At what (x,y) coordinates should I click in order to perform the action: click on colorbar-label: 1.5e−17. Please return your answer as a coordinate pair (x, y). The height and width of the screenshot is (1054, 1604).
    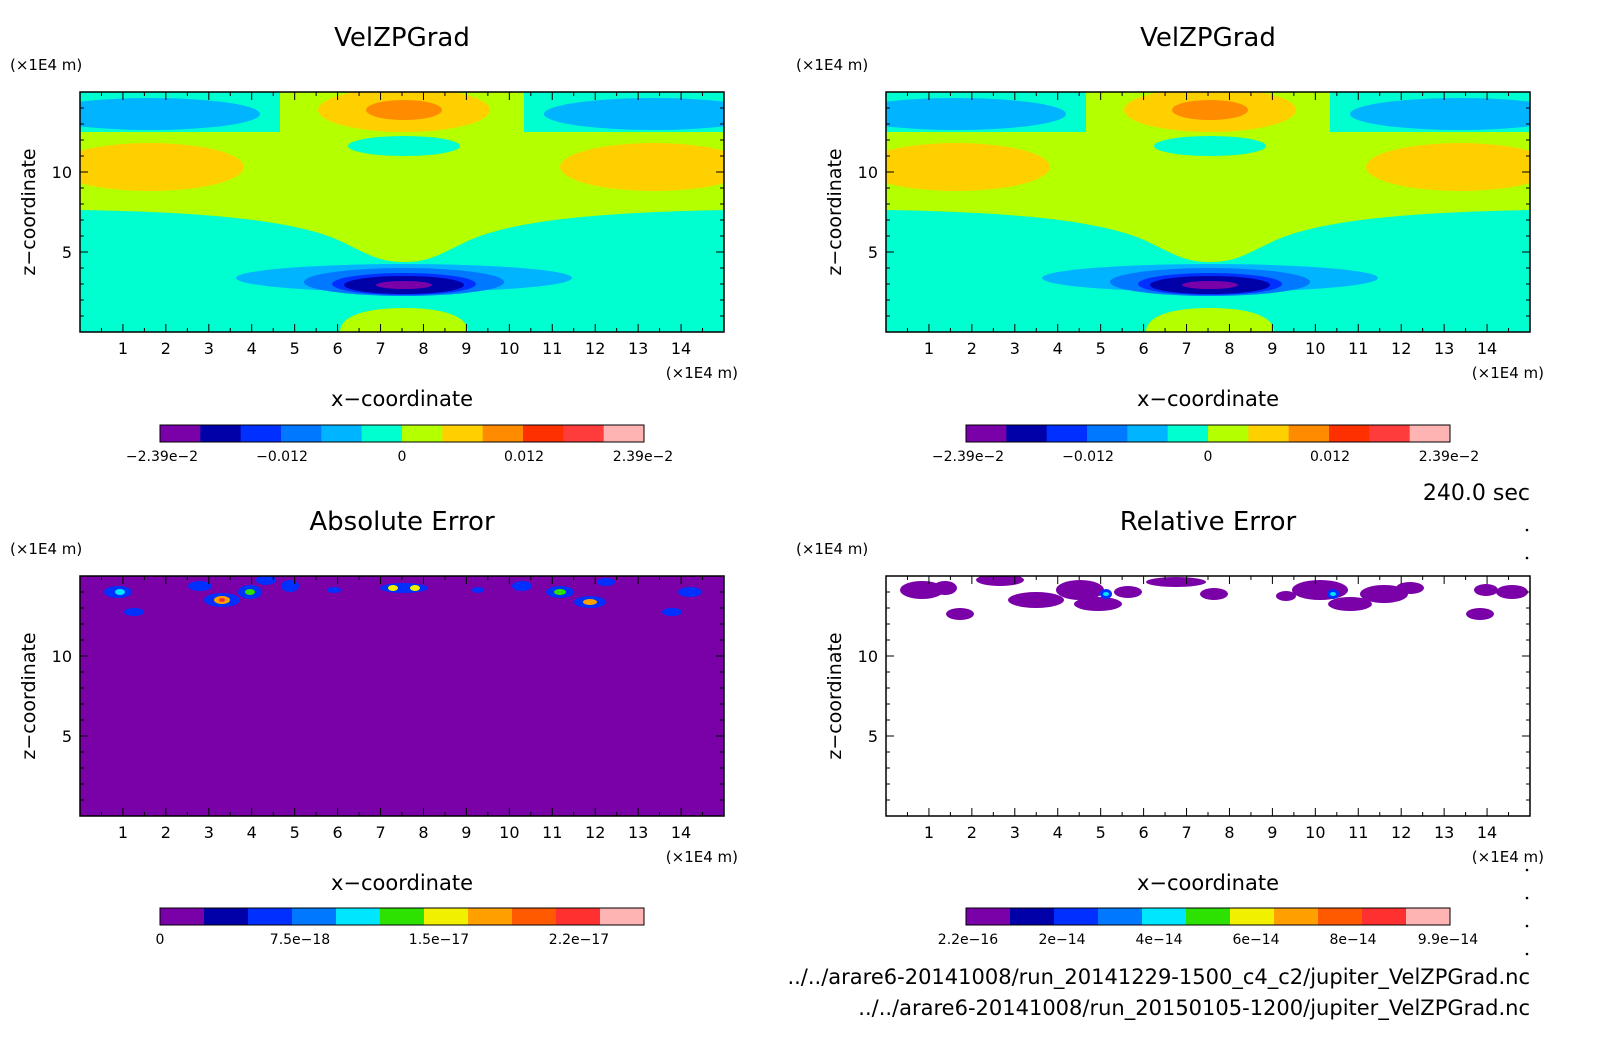
    Looking at the image, I should click on (439, 940).